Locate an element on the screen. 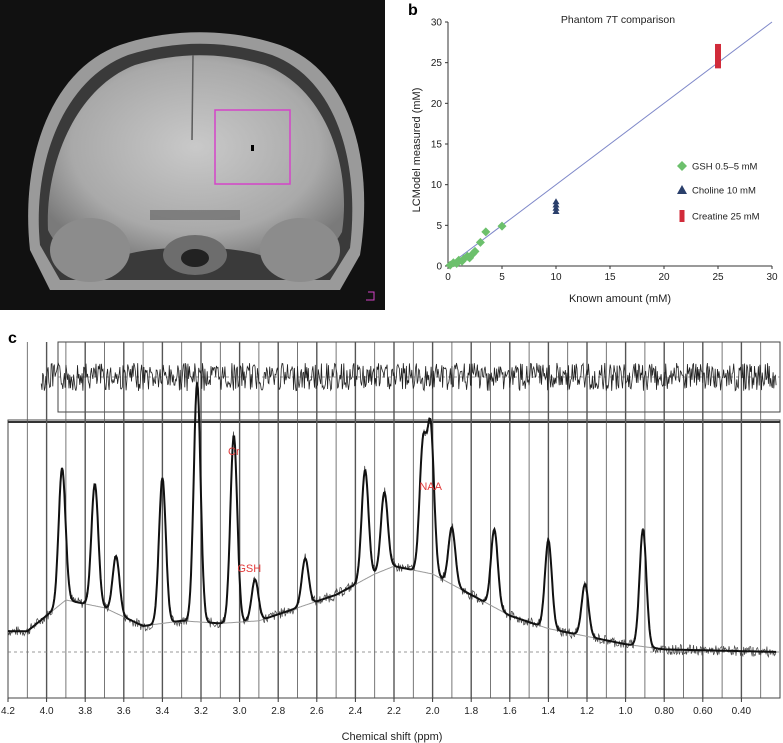 Image resolution: width=783 pixels, height=743 pixels. x-axis-label: Known amount (mM) is located at coordinates (620, 299).